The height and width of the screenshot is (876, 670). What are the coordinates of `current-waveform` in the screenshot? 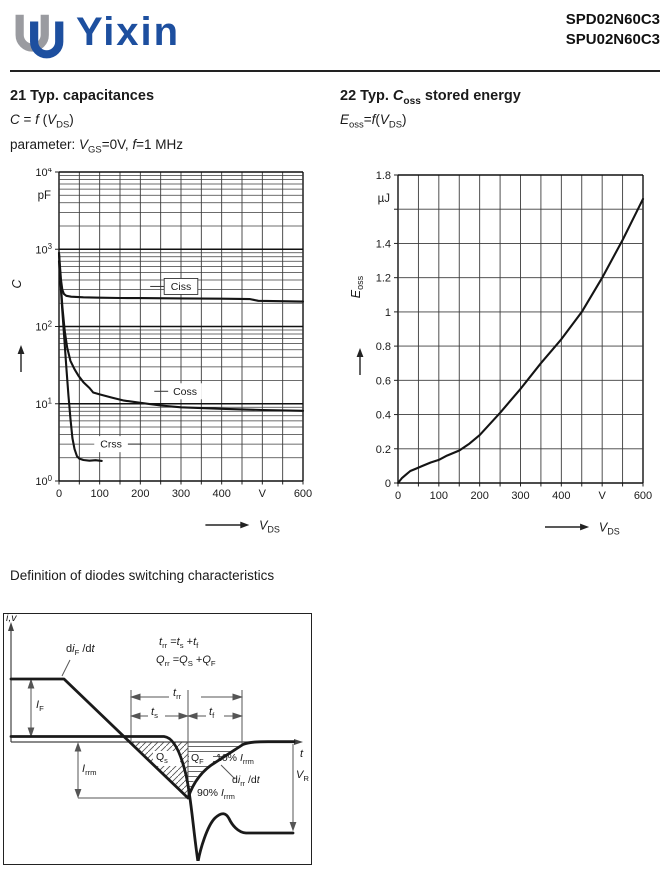 It's located at (152, 738).